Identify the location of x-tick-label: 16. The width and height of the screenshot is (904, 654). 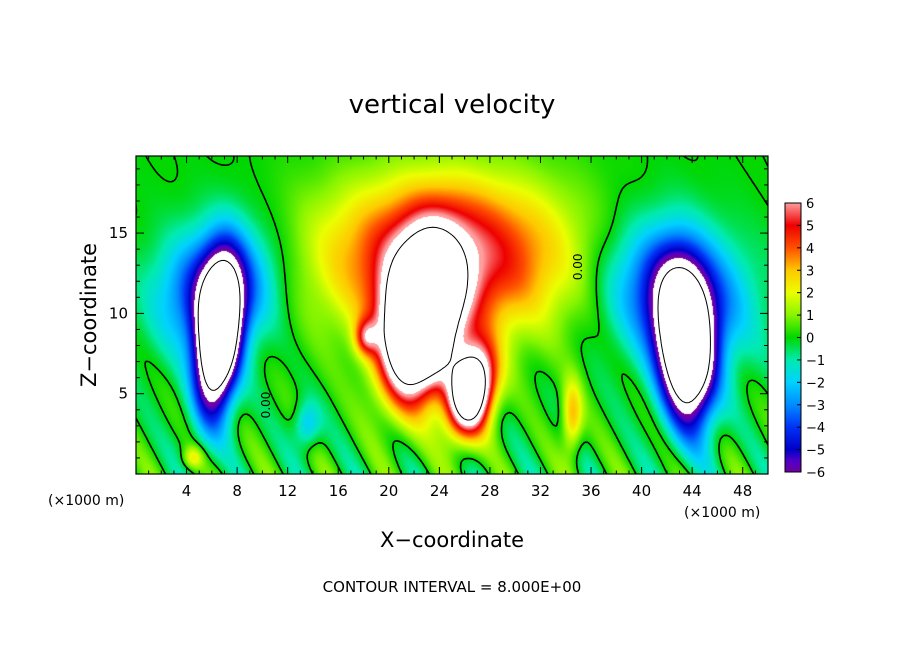
(338, 491).